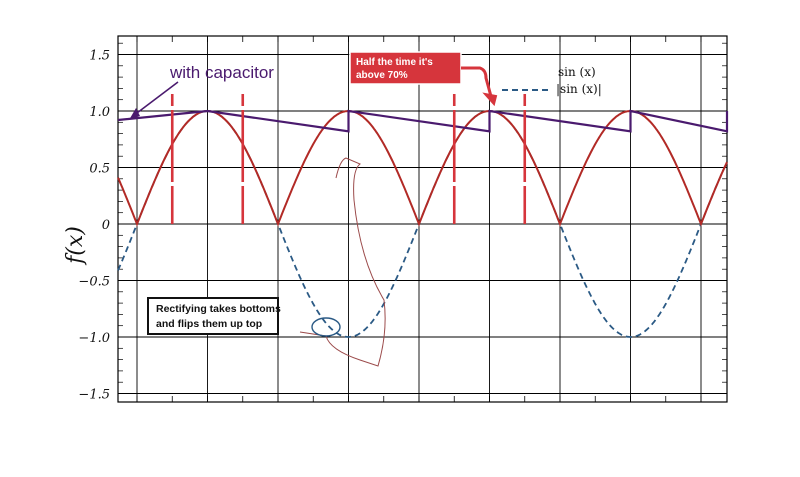  Describe the element at coordinates (94, 395) in the screenshot. I see `y-tick-label: −1.5` at that location.